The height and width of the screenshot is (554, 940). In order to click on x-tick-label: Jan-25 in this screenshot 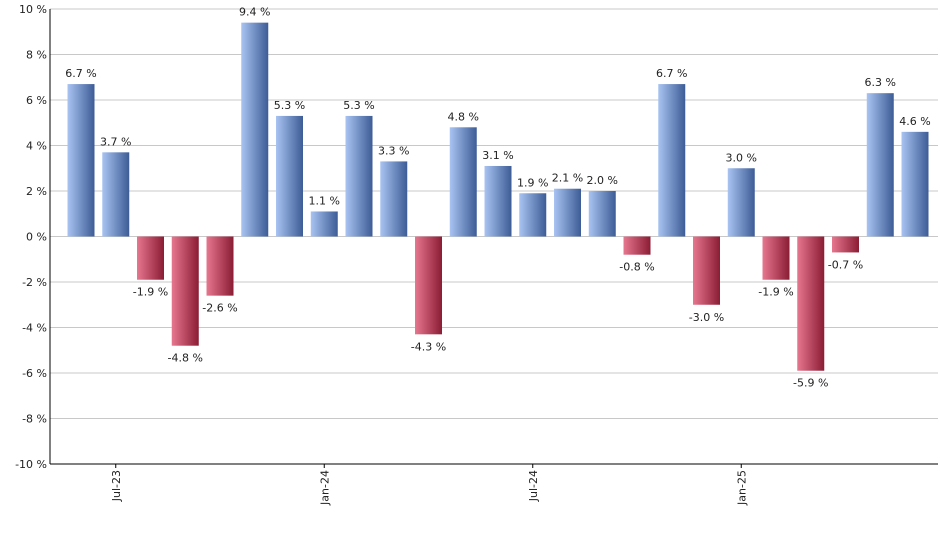, I will do `click(741, 488)`.